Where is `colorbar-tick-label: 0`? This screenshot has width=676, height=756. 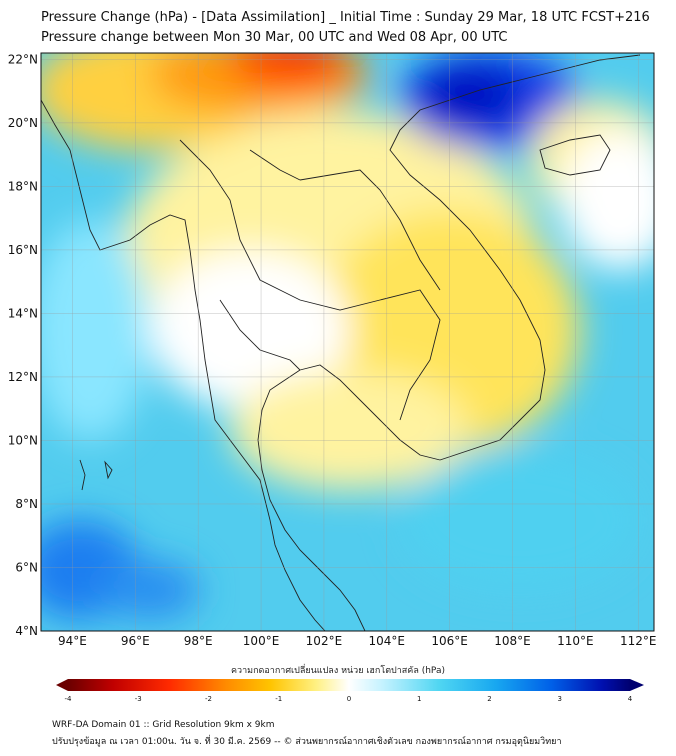
colorbar-tick-label: 0 is located at coordinates (349, 699).